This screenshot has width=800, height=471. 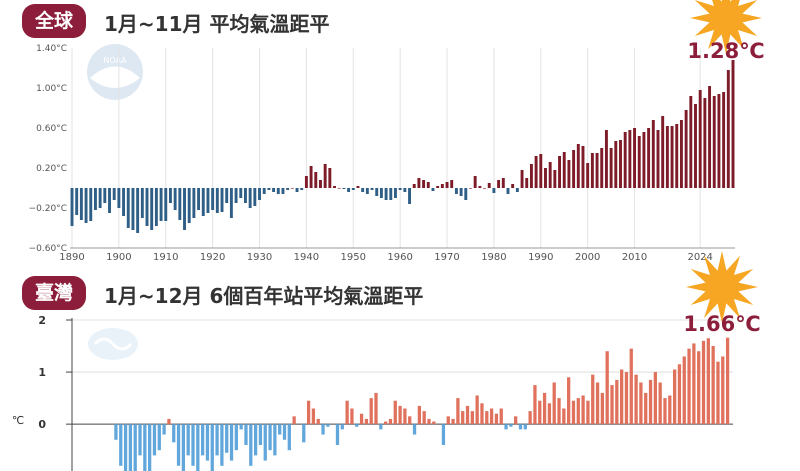 What do you see at coordinates (212, 257) in the screenshot?
I see `global-x-tick-label: 1920` at bounding box center [212, 257].